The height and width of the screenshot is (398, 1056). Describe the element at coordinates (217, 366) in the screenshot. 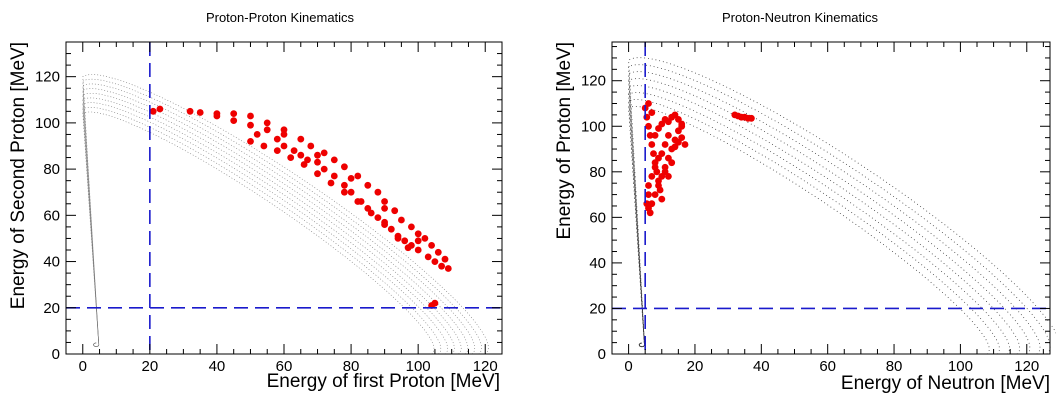

I see `x-tick-label: 40` at that location.